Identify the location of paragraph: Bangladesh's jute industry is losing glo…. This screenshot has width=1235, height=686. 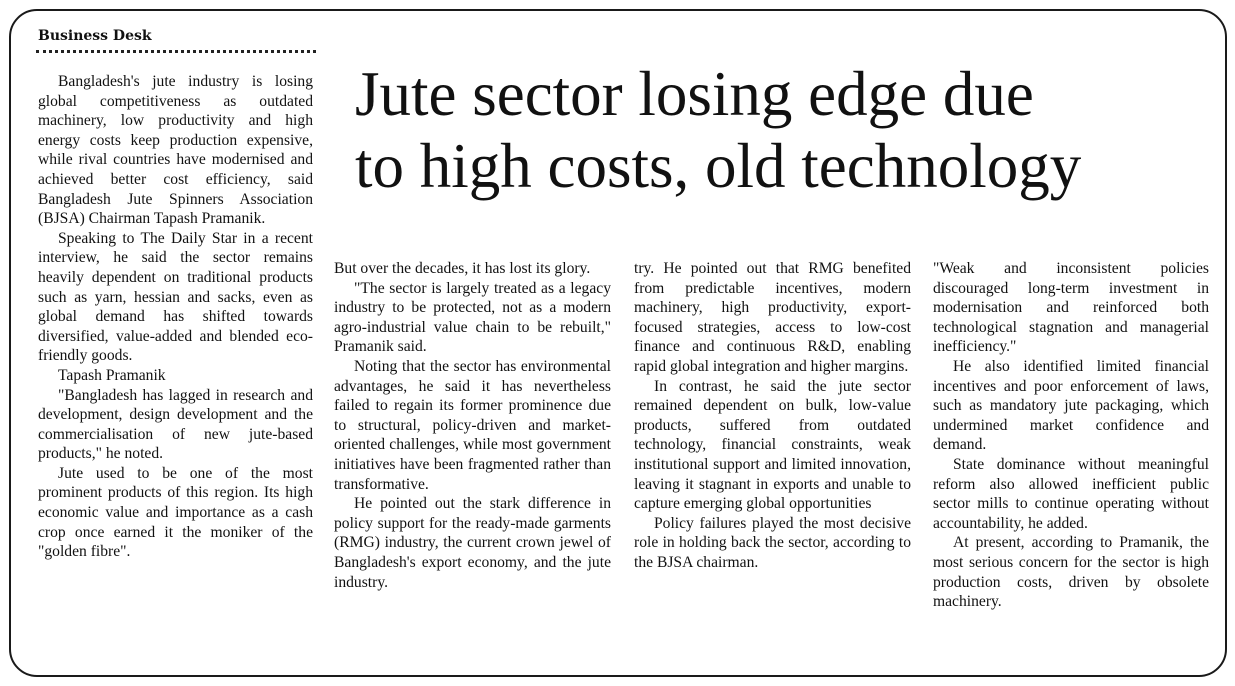
(175, 150).